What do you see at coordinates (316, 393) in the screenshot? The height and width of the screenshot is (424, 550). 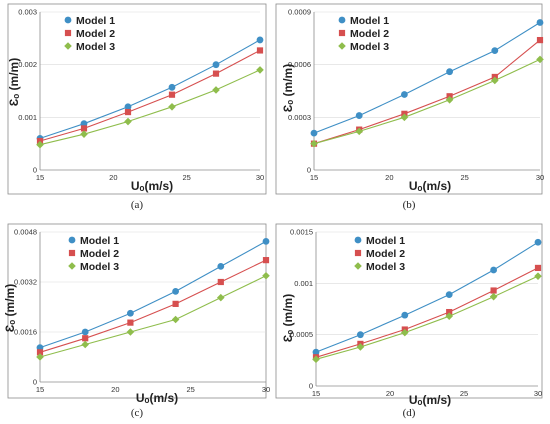 I see `x-tick-label: 15` at bounding box center [316, 393].